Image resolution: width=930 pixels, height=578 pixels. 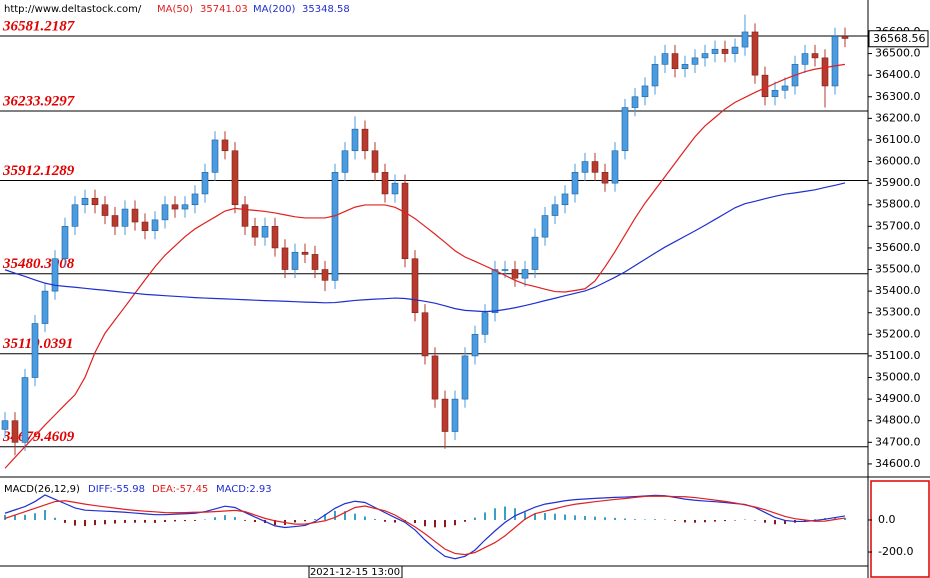 What do you see at coordinates (355, 572) in the screenshot?
I see `x-tick-label: 2021-12-15 13:00` at bounding box center [355, 572].